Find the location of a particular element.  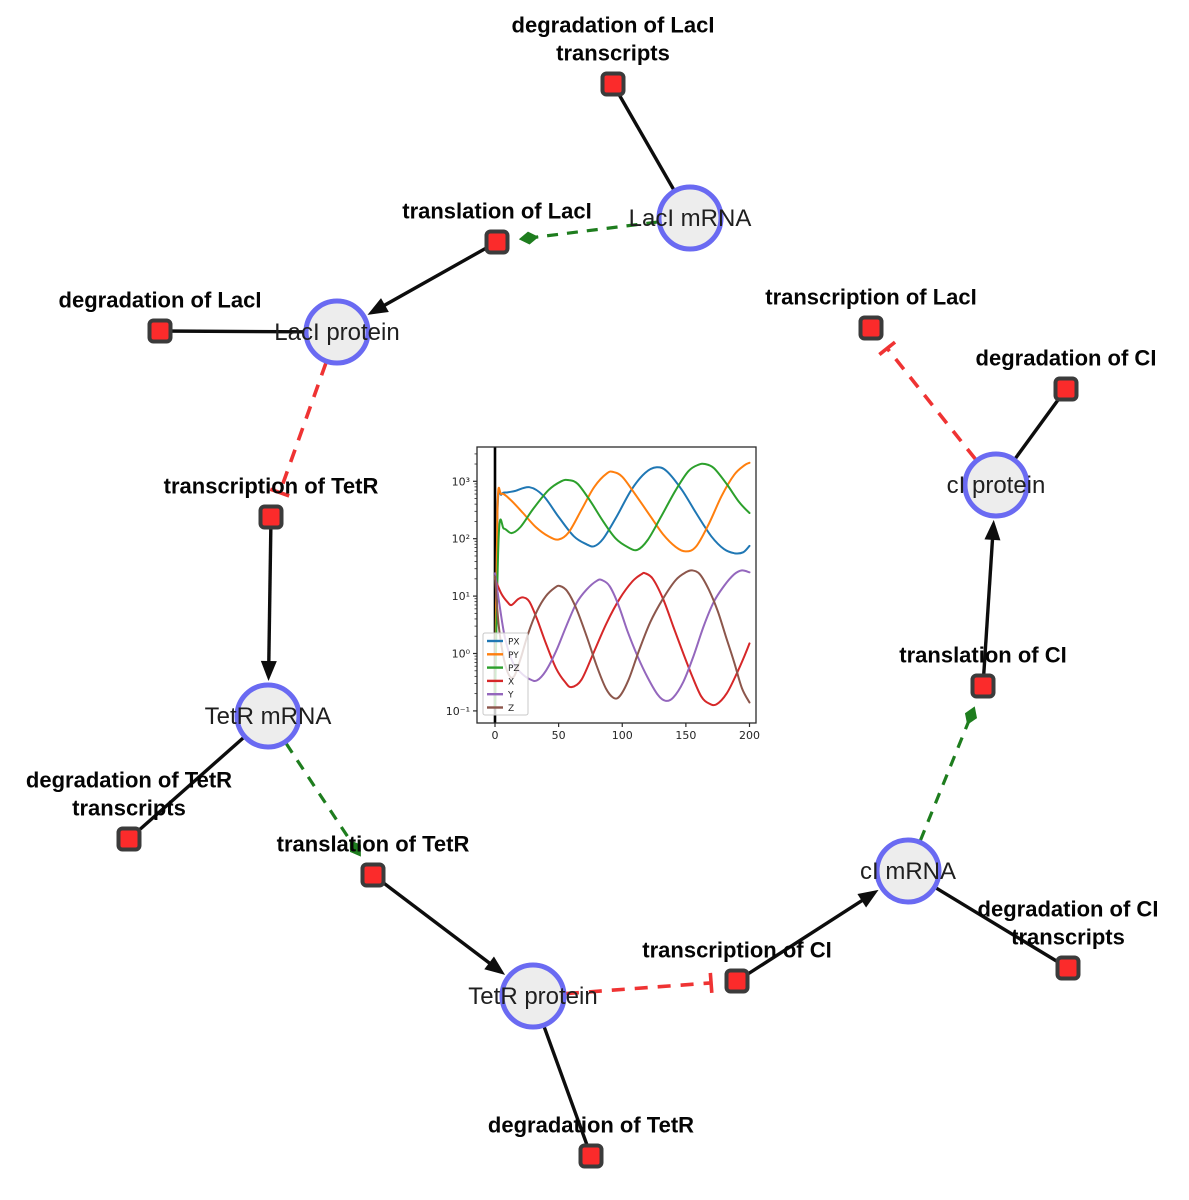

series-curve-X is located at coordinates (622, 639).